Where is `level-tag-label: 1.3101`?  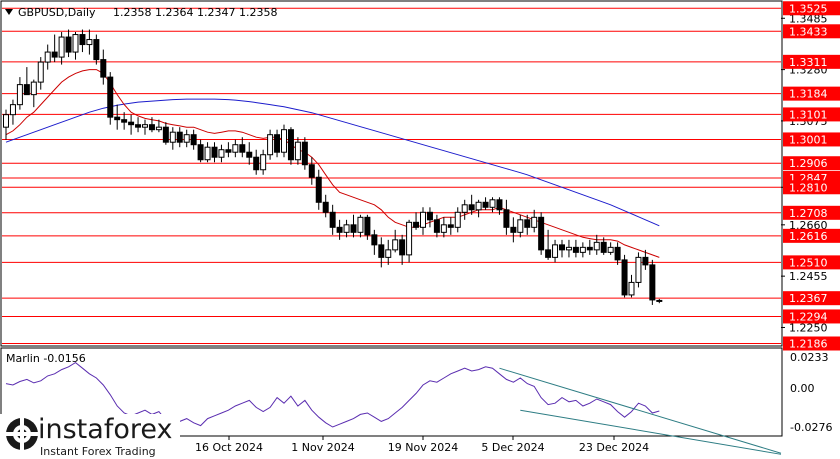 level-tag-label: 1.3101 is located at coordinates (808, 114).